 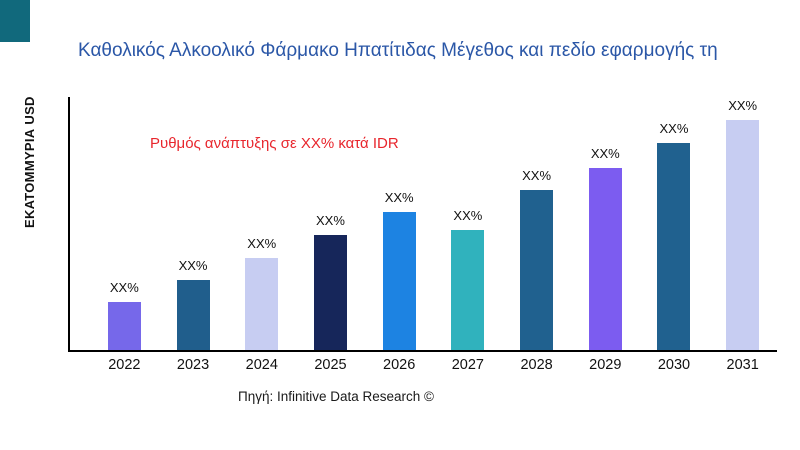 I want to click on growth-rate-annotation: Ρυθμός ανάπτυξης σε XX% κατά IDR, so click(x=274, y=143).